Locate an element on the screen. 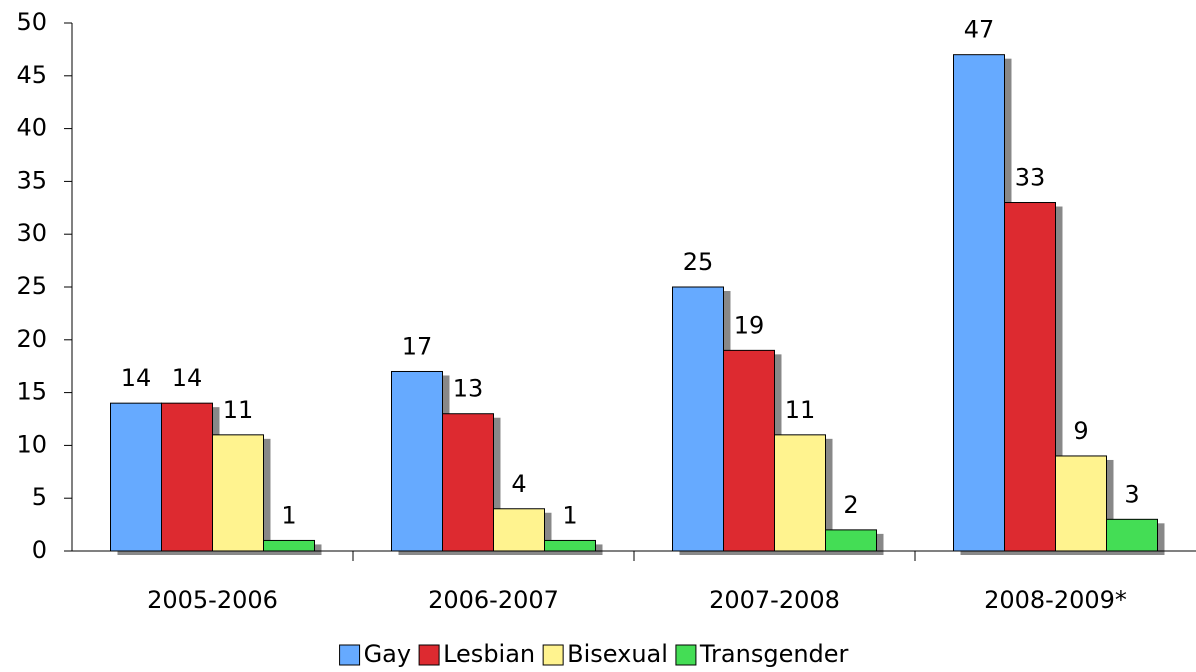 This screenshot has width=1196, height=672. x-tick-label: 2005-2006 is located at coordinates (212, 600).